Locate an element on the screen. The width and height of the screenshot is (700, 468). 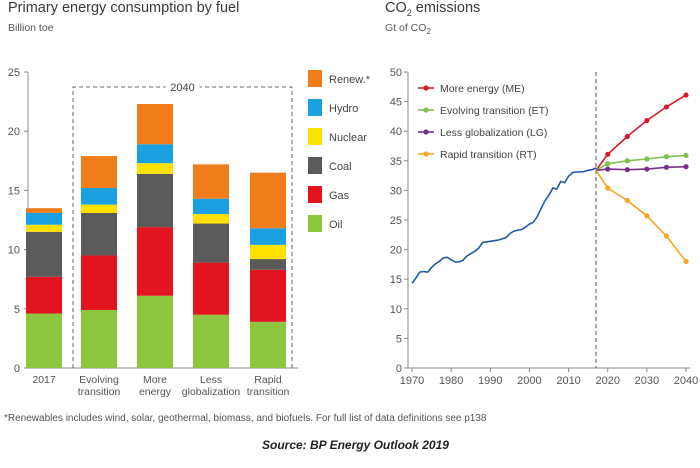
left-x-tick-label: energy is located at coordinates (155, 392).